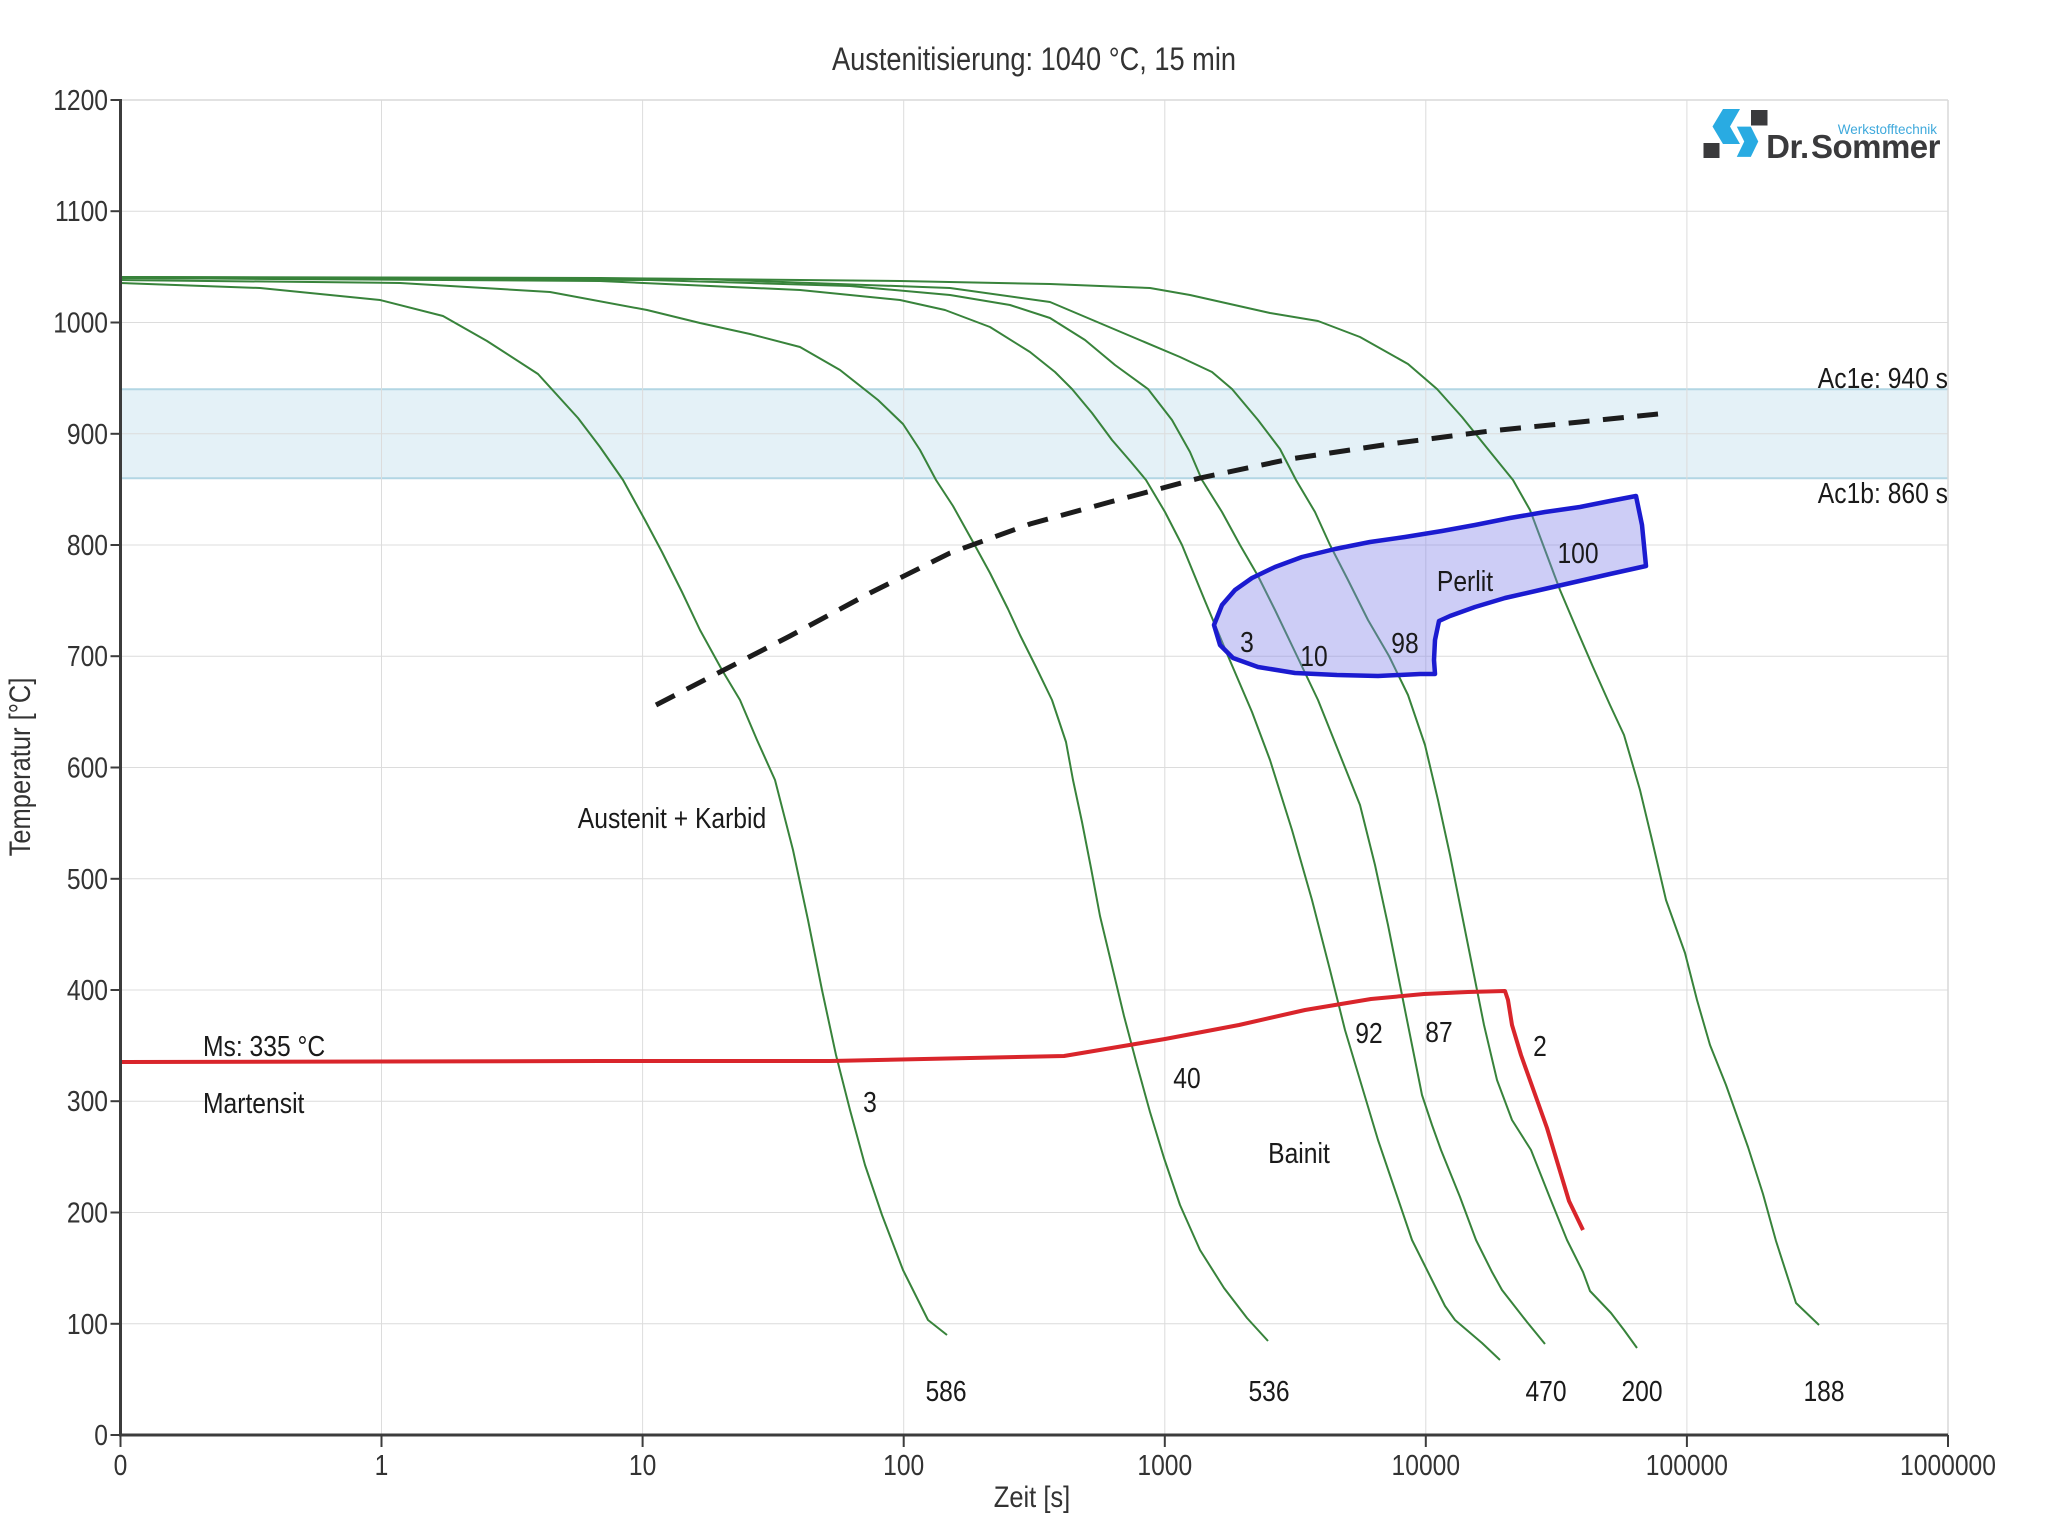  What do you see at coordinates (1823, 1392) in the screenshot?
I see `svg-text: 188` at bounding box center [1823, 1392].